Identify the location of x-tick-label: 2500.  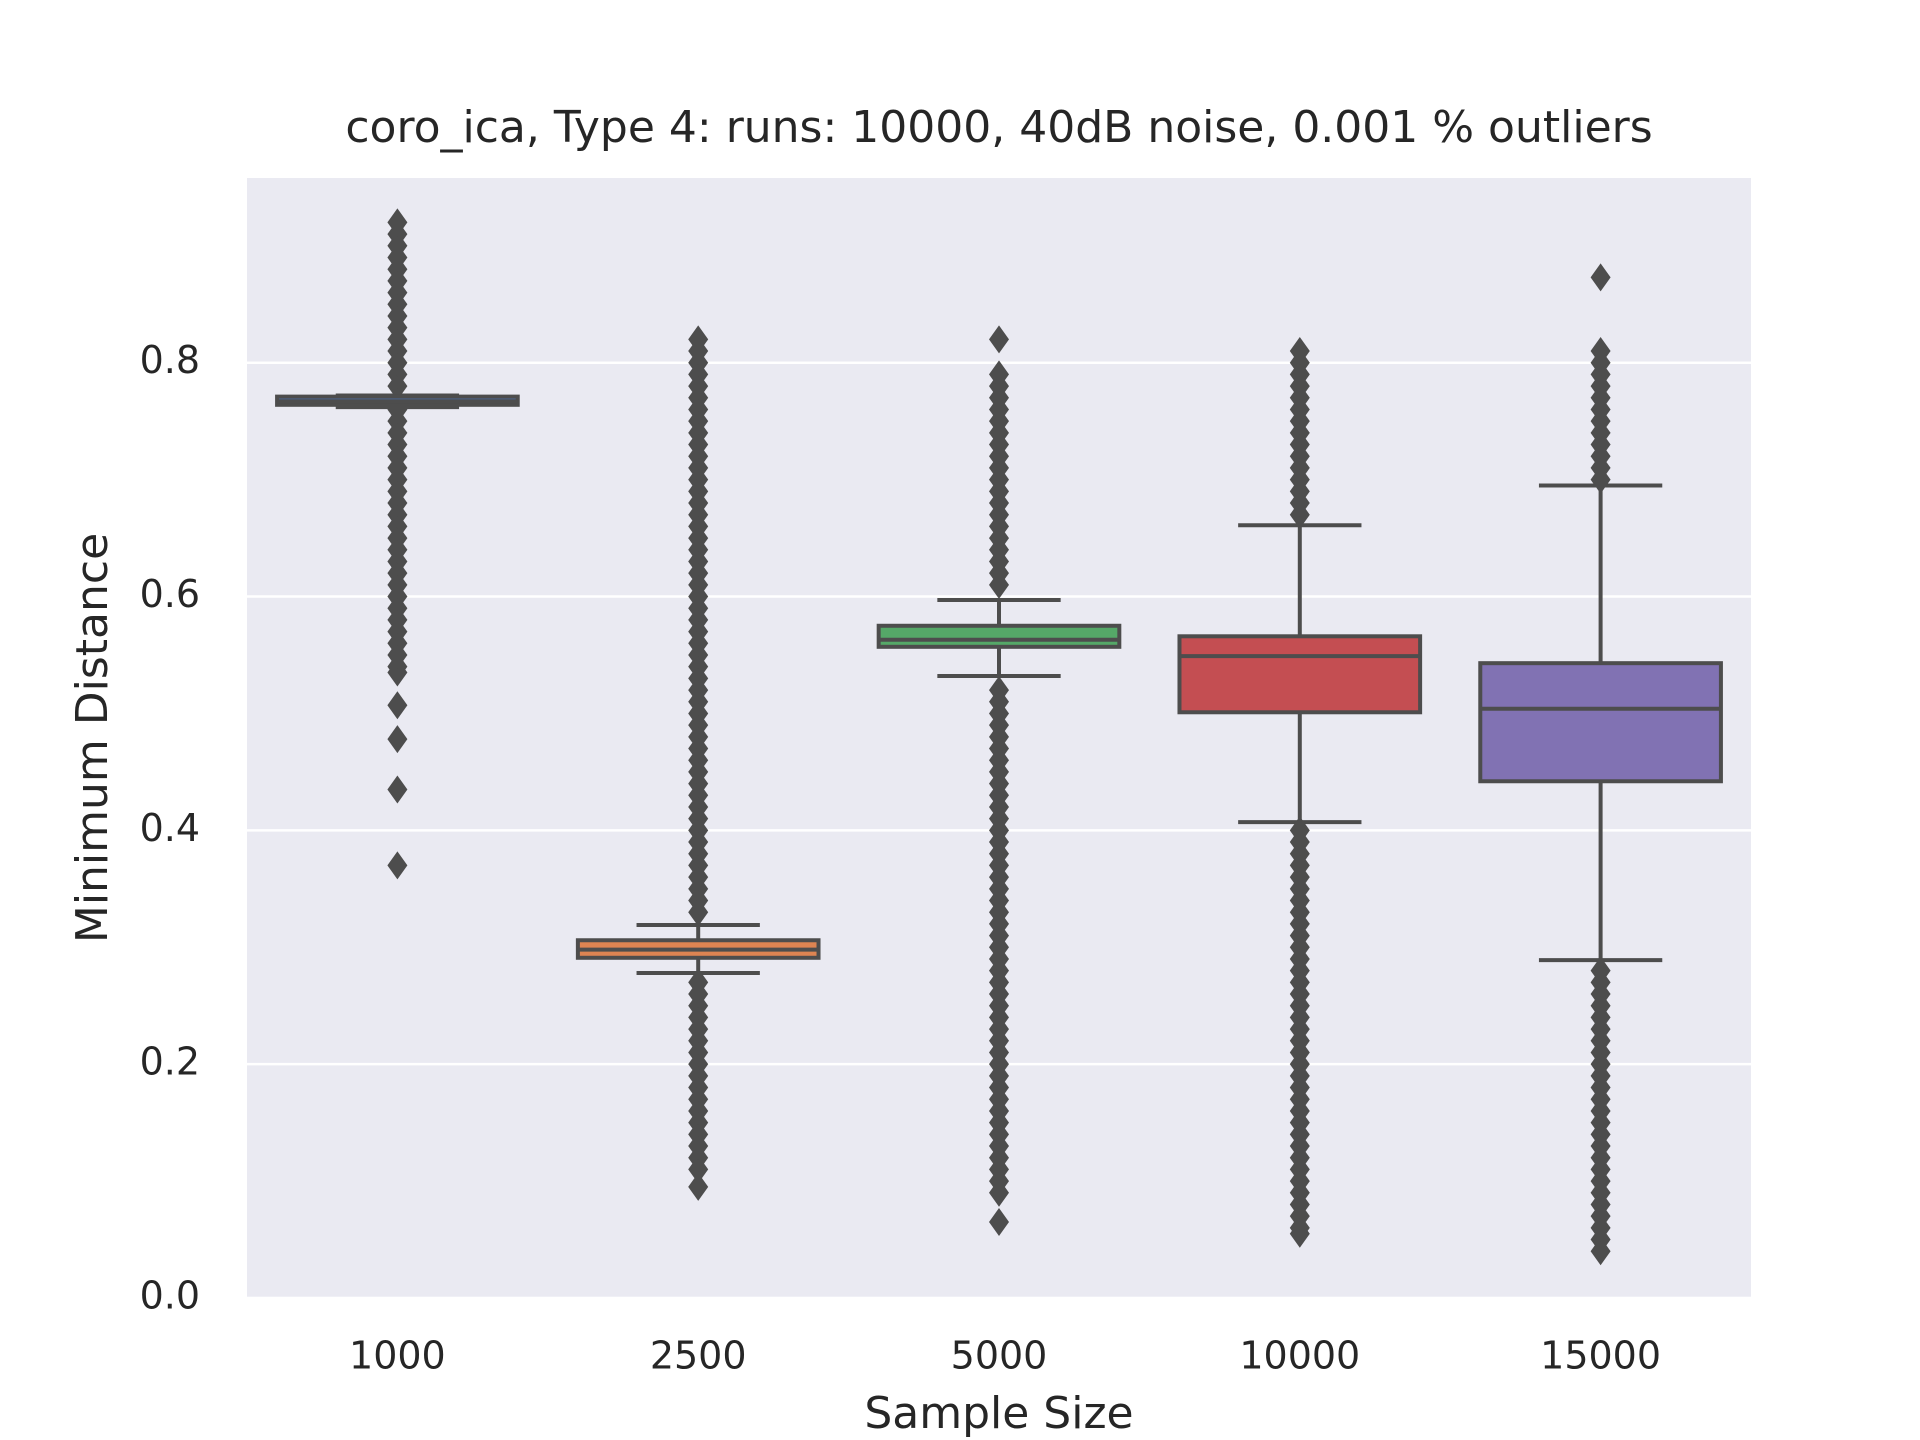
(698, 1356).